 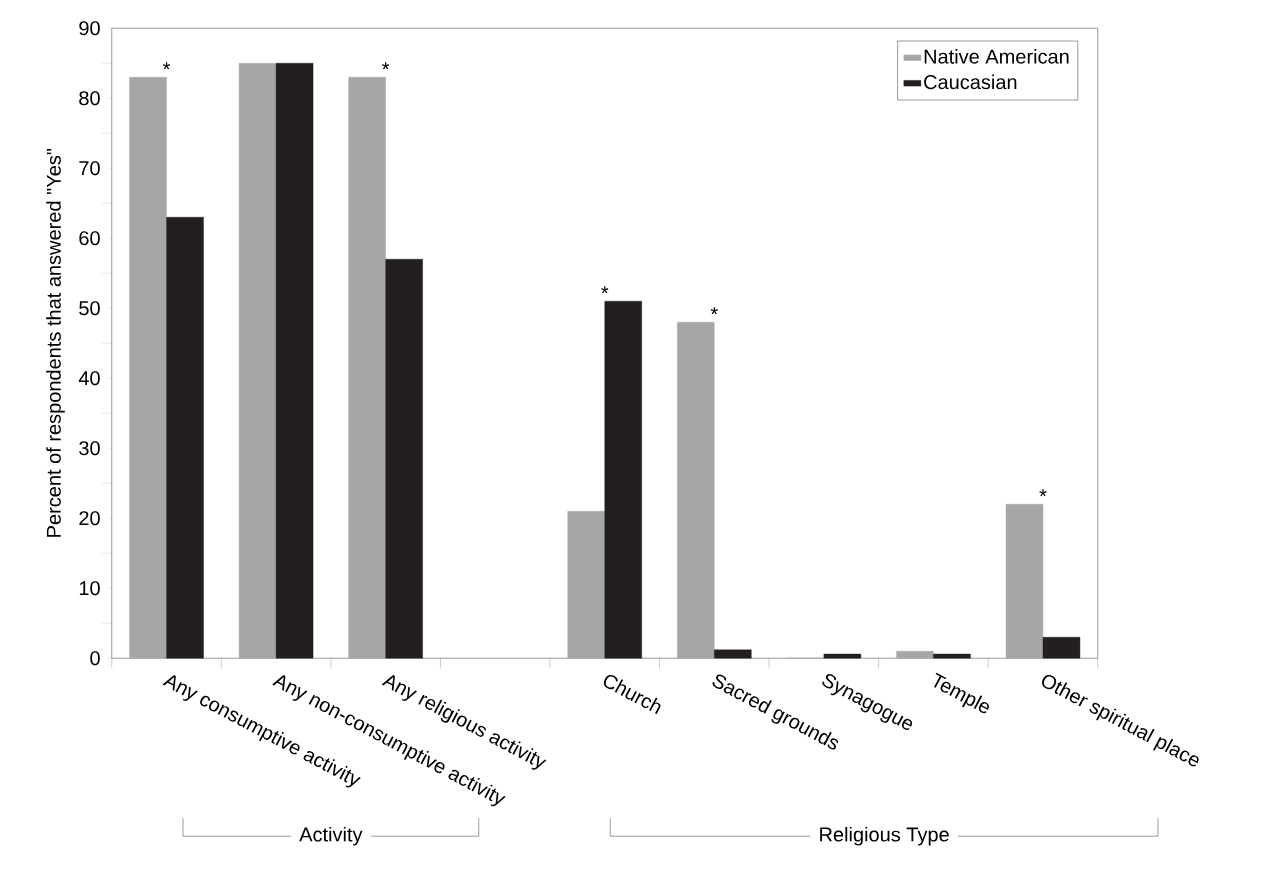 What do you see at coordinates (95, 658) in the screenshot?
I see `y-tick-label: 0` at bounding box center [95, 658].